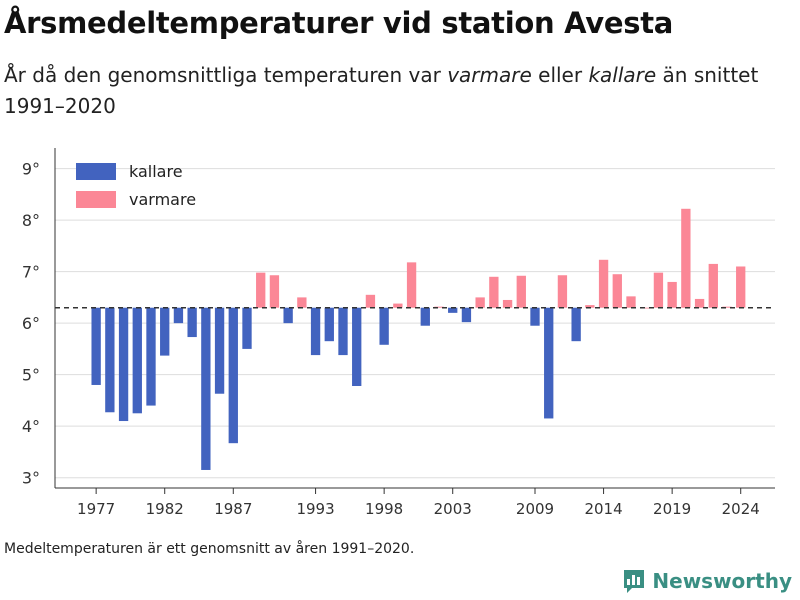 The width and height of the screenshot is (800, 600). What do you see at coordinates (315, 509) in the screenshot?
I see `x-tick-label: 1993` at bounding box center [315, 509].